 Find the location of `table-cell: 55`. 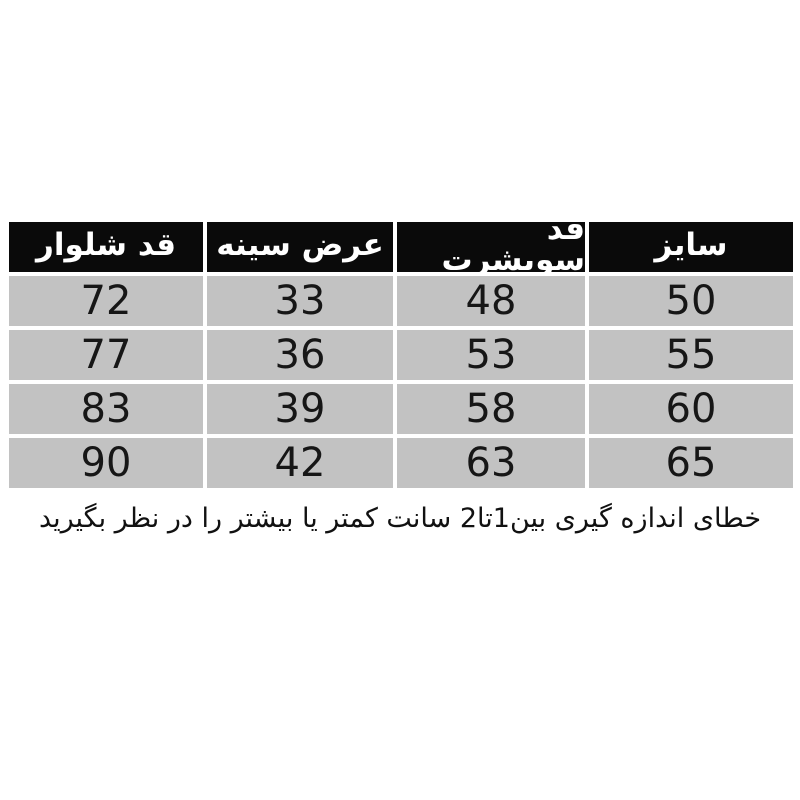

table-cell: 55 is located at coordinates (691, 355).